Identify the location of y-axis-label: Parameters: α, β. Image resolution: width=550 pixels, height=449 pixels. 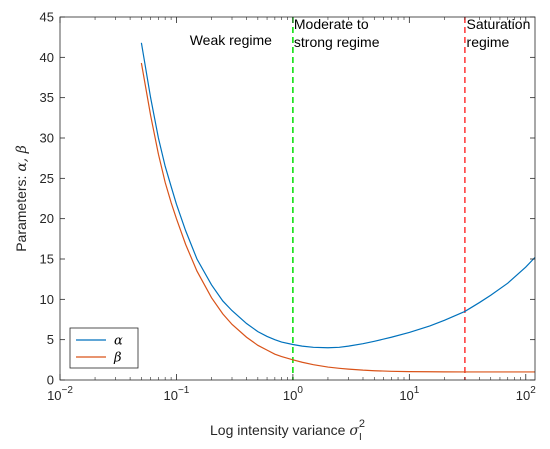
(21, 198).